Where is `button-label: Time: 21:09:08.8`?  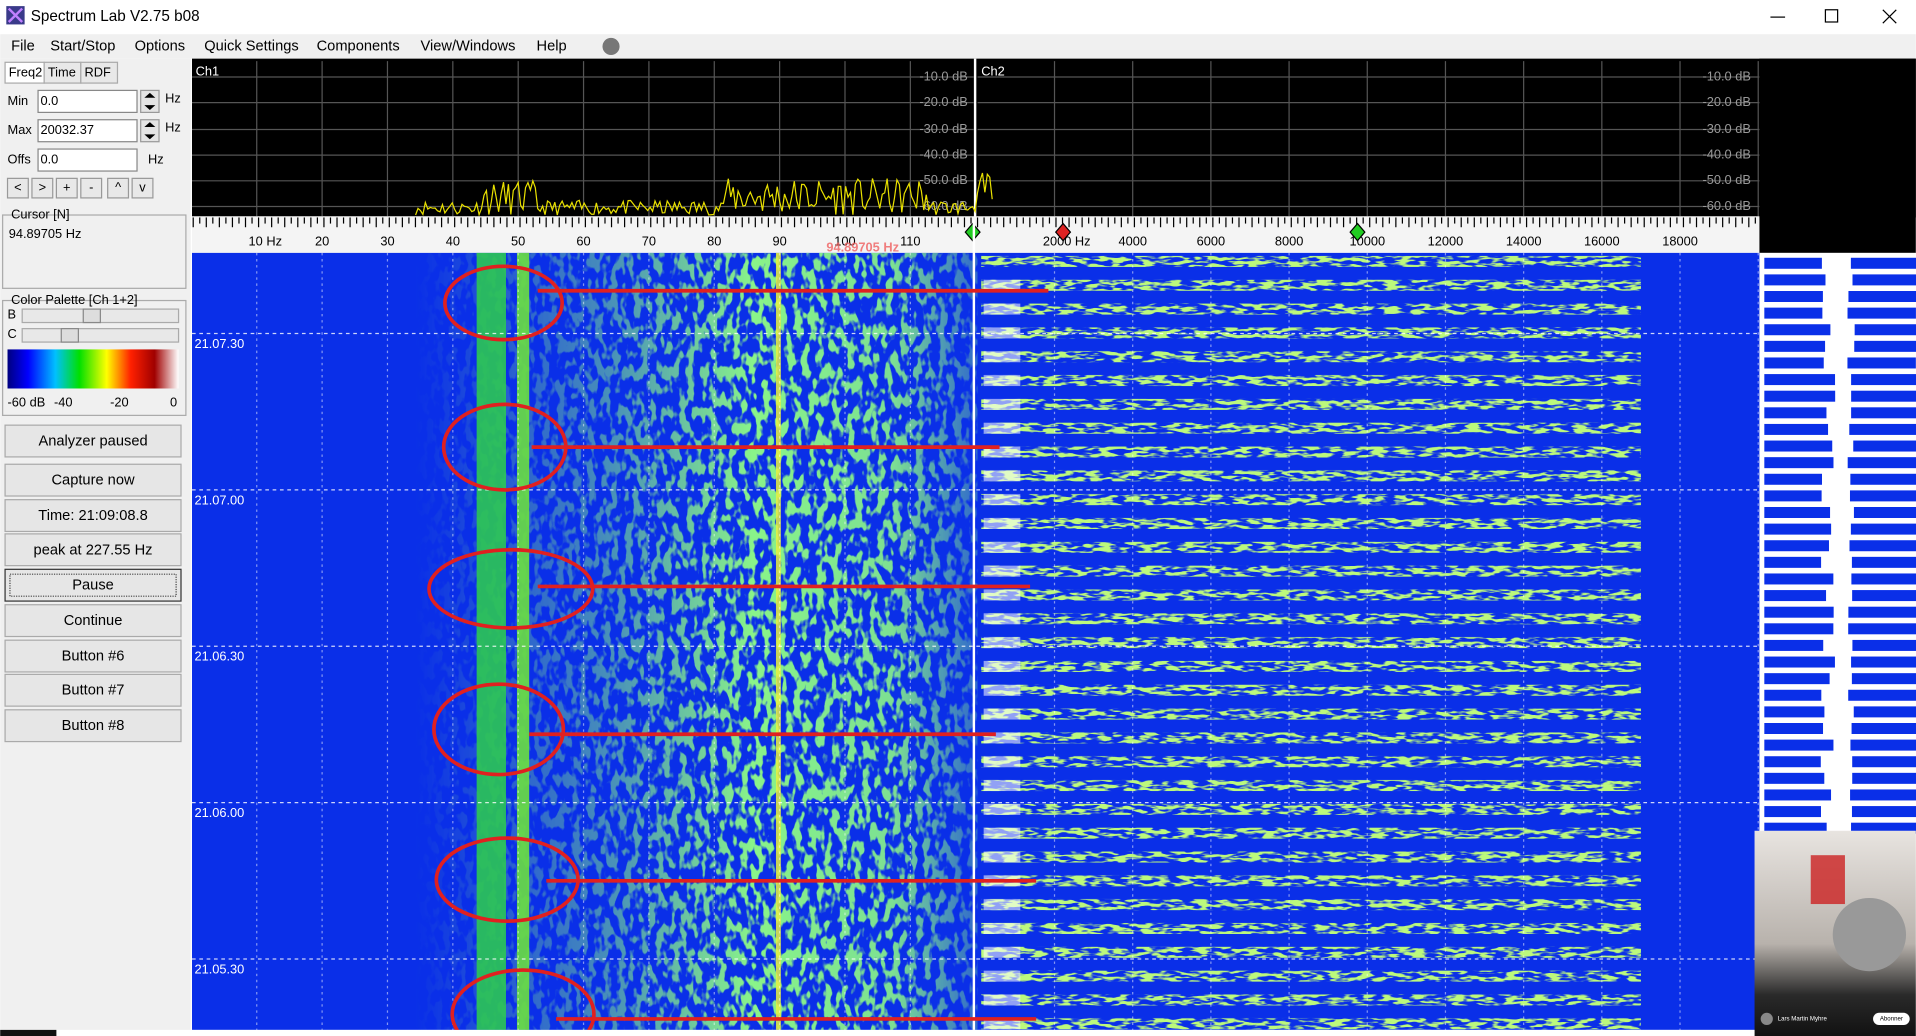
button-label: Time: 21:09:08.8 is located at coordinates (92, 516).